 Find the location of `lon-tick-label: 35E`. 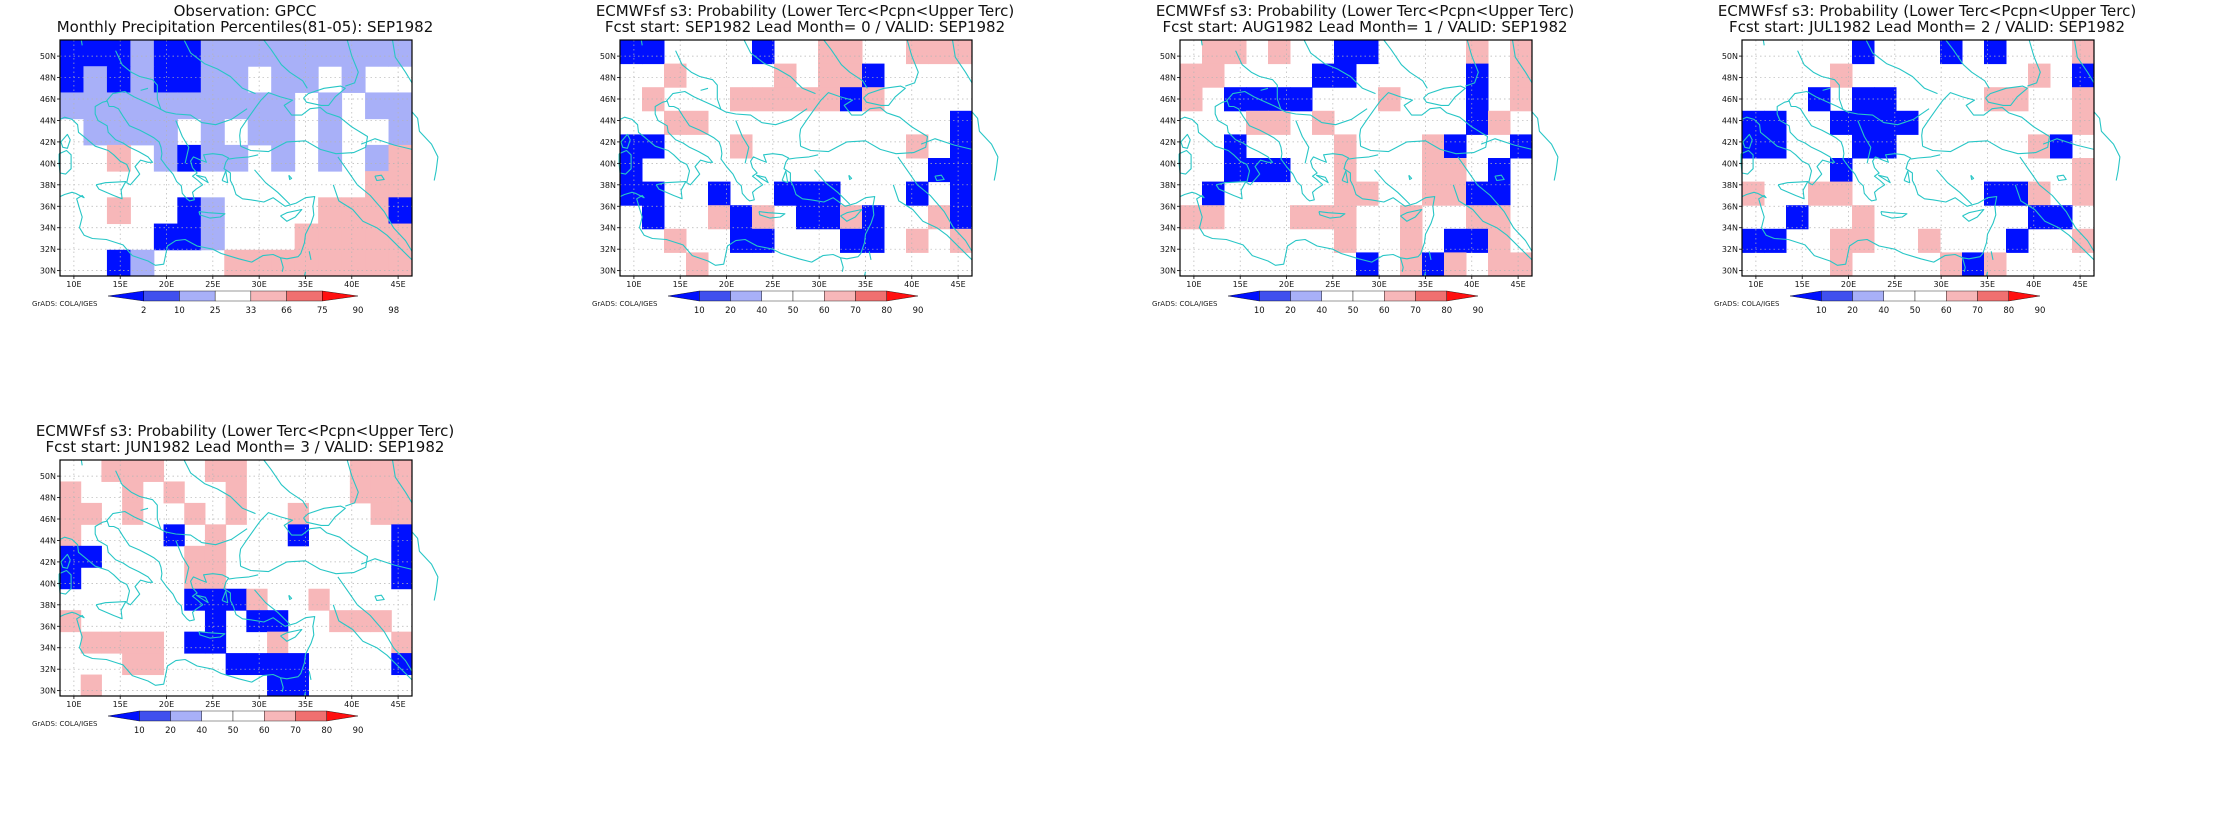

lon-tick-label: 35E is located at coordinates (305, 704).